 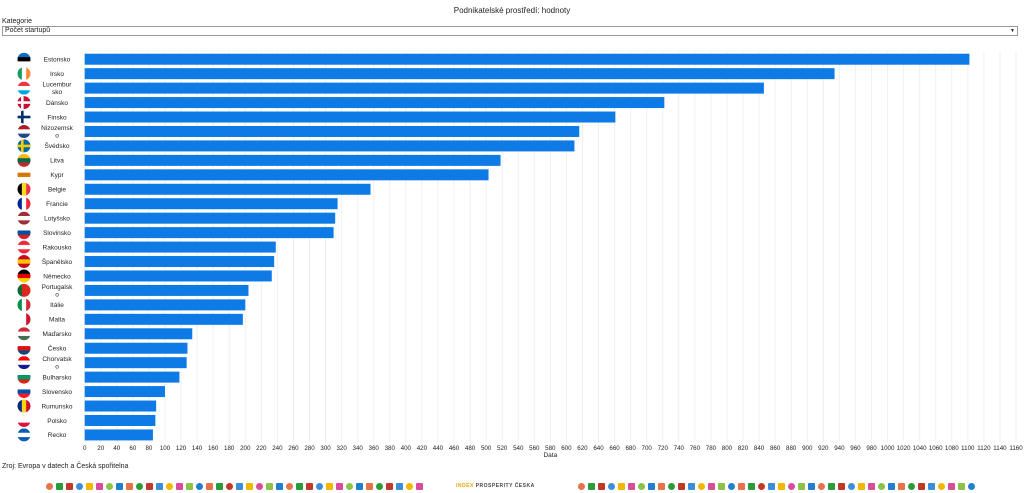 What do you see at coordinates (24, 218) in the screenshot?
I see `flag-icon-Lotyšsko` at bounding box center [24, 218].